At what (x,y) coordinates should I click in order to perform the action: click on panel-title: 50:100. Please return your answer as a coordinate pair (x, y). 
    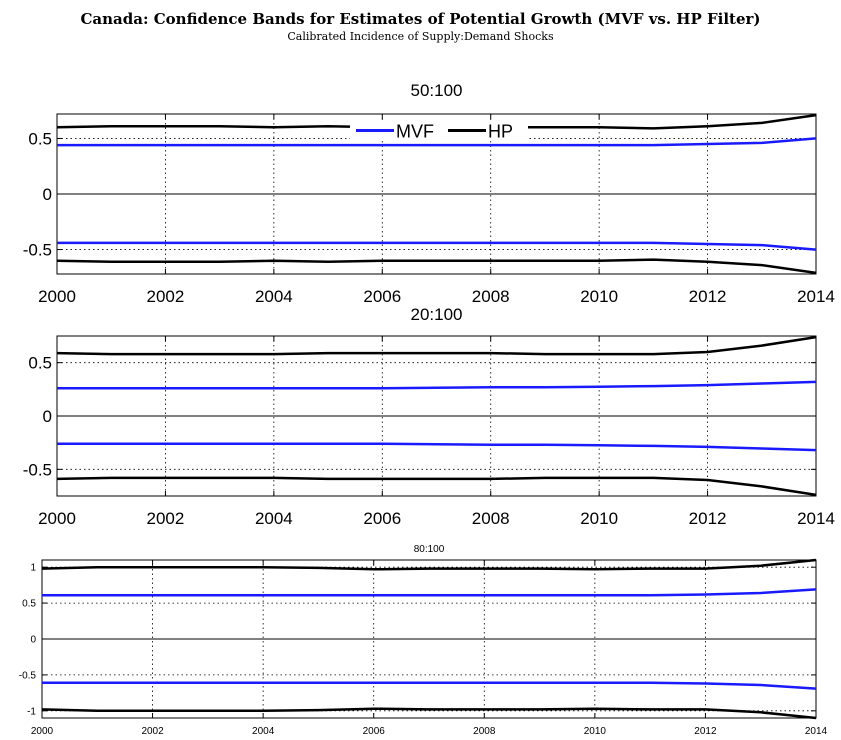
    Looking at the image, I should click on (437, 90).